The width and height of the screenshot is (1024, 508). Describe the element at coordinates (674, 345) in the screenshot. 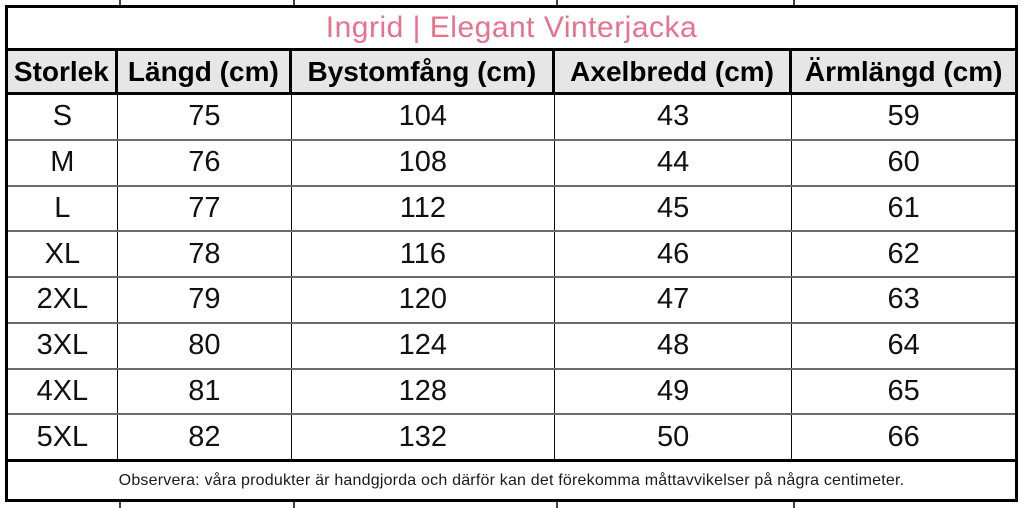

I see `measurement-cell: 48` at that location.